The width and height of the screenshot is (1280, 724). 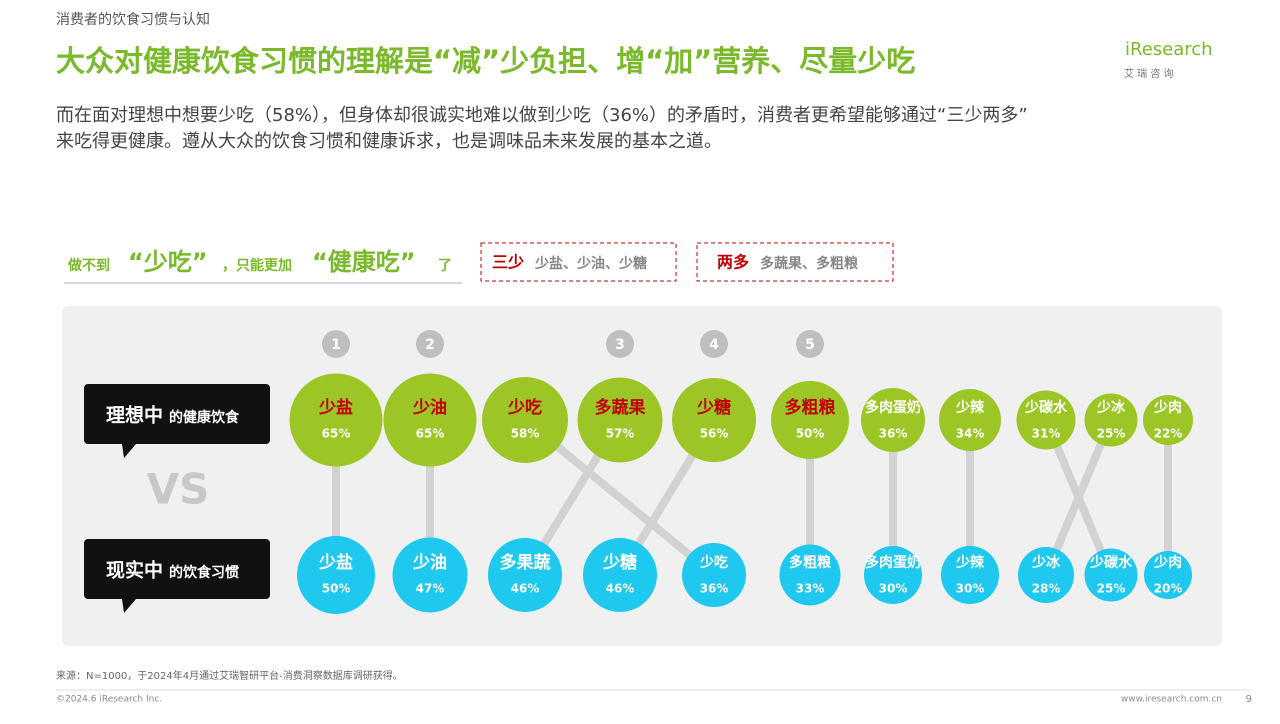 I want to click on rank: 1, so click(x=336, y=345).